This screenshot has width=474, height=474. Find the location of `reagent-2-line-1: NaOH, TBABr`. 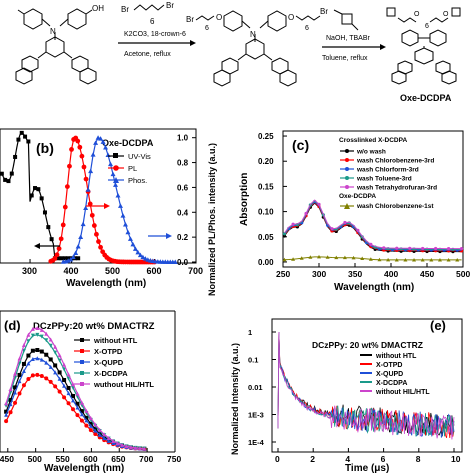

reagent-2-line-1: NaOH, TBABr is located at coordinates (348, 38).